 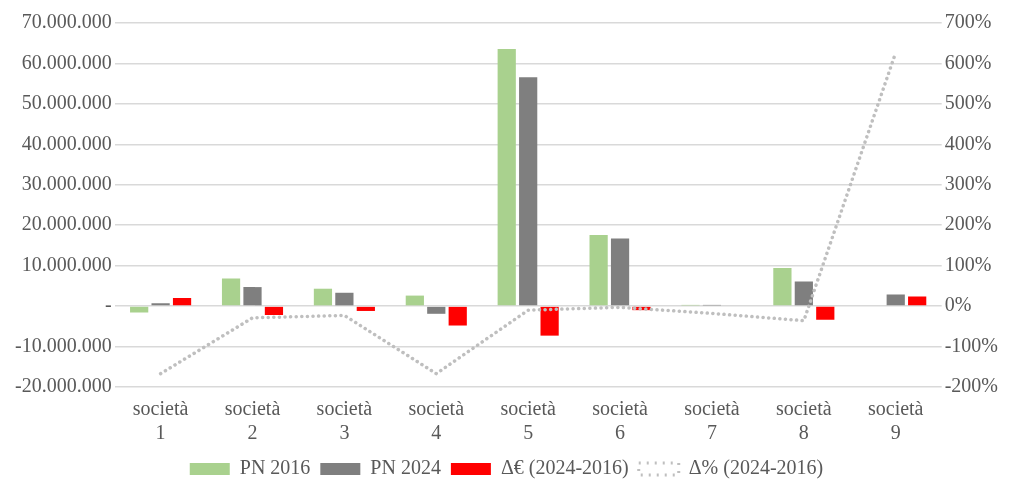 What do you see at coordinates (895, 420) in the screenshot?
I see `x-tick-label: società 9` at bounding box center [895, 420].